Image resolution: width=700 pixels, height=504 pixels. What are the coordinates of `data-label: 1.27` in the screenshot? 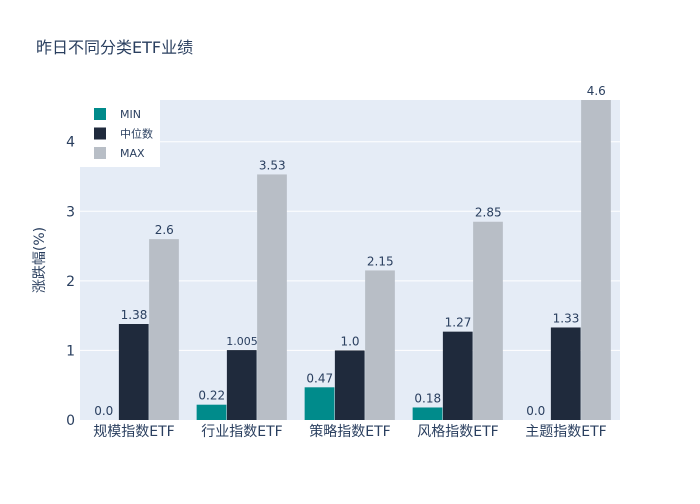 It's located at (458, 323).